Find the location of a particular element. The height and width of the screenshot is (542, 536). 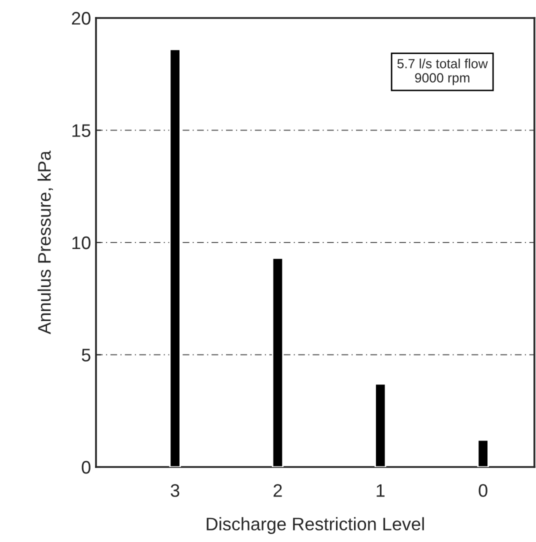

y-tick-label: 20 is located at coordinates (81, 18).